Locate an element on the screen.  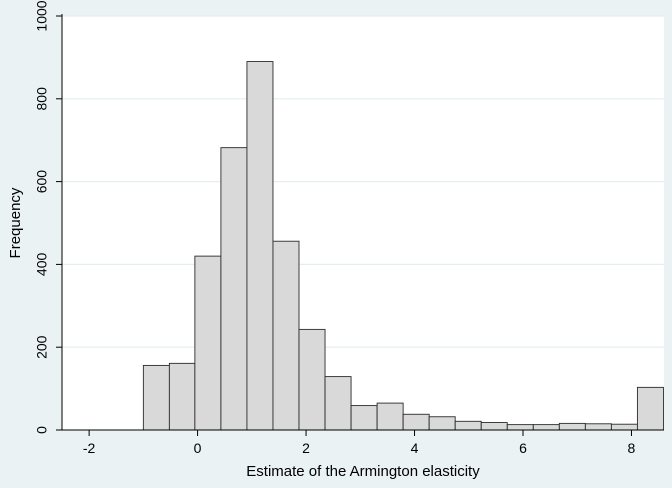
x-axis-label: Estimate of the Armington elasticity is located at coordinates (363, 471).